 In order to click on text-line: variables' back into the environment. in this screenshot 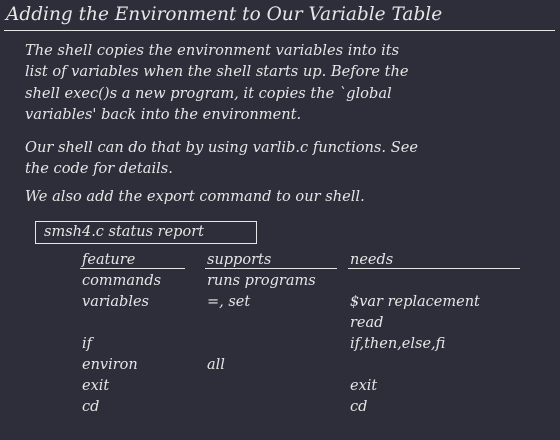, I will do `click(163, 114)`.